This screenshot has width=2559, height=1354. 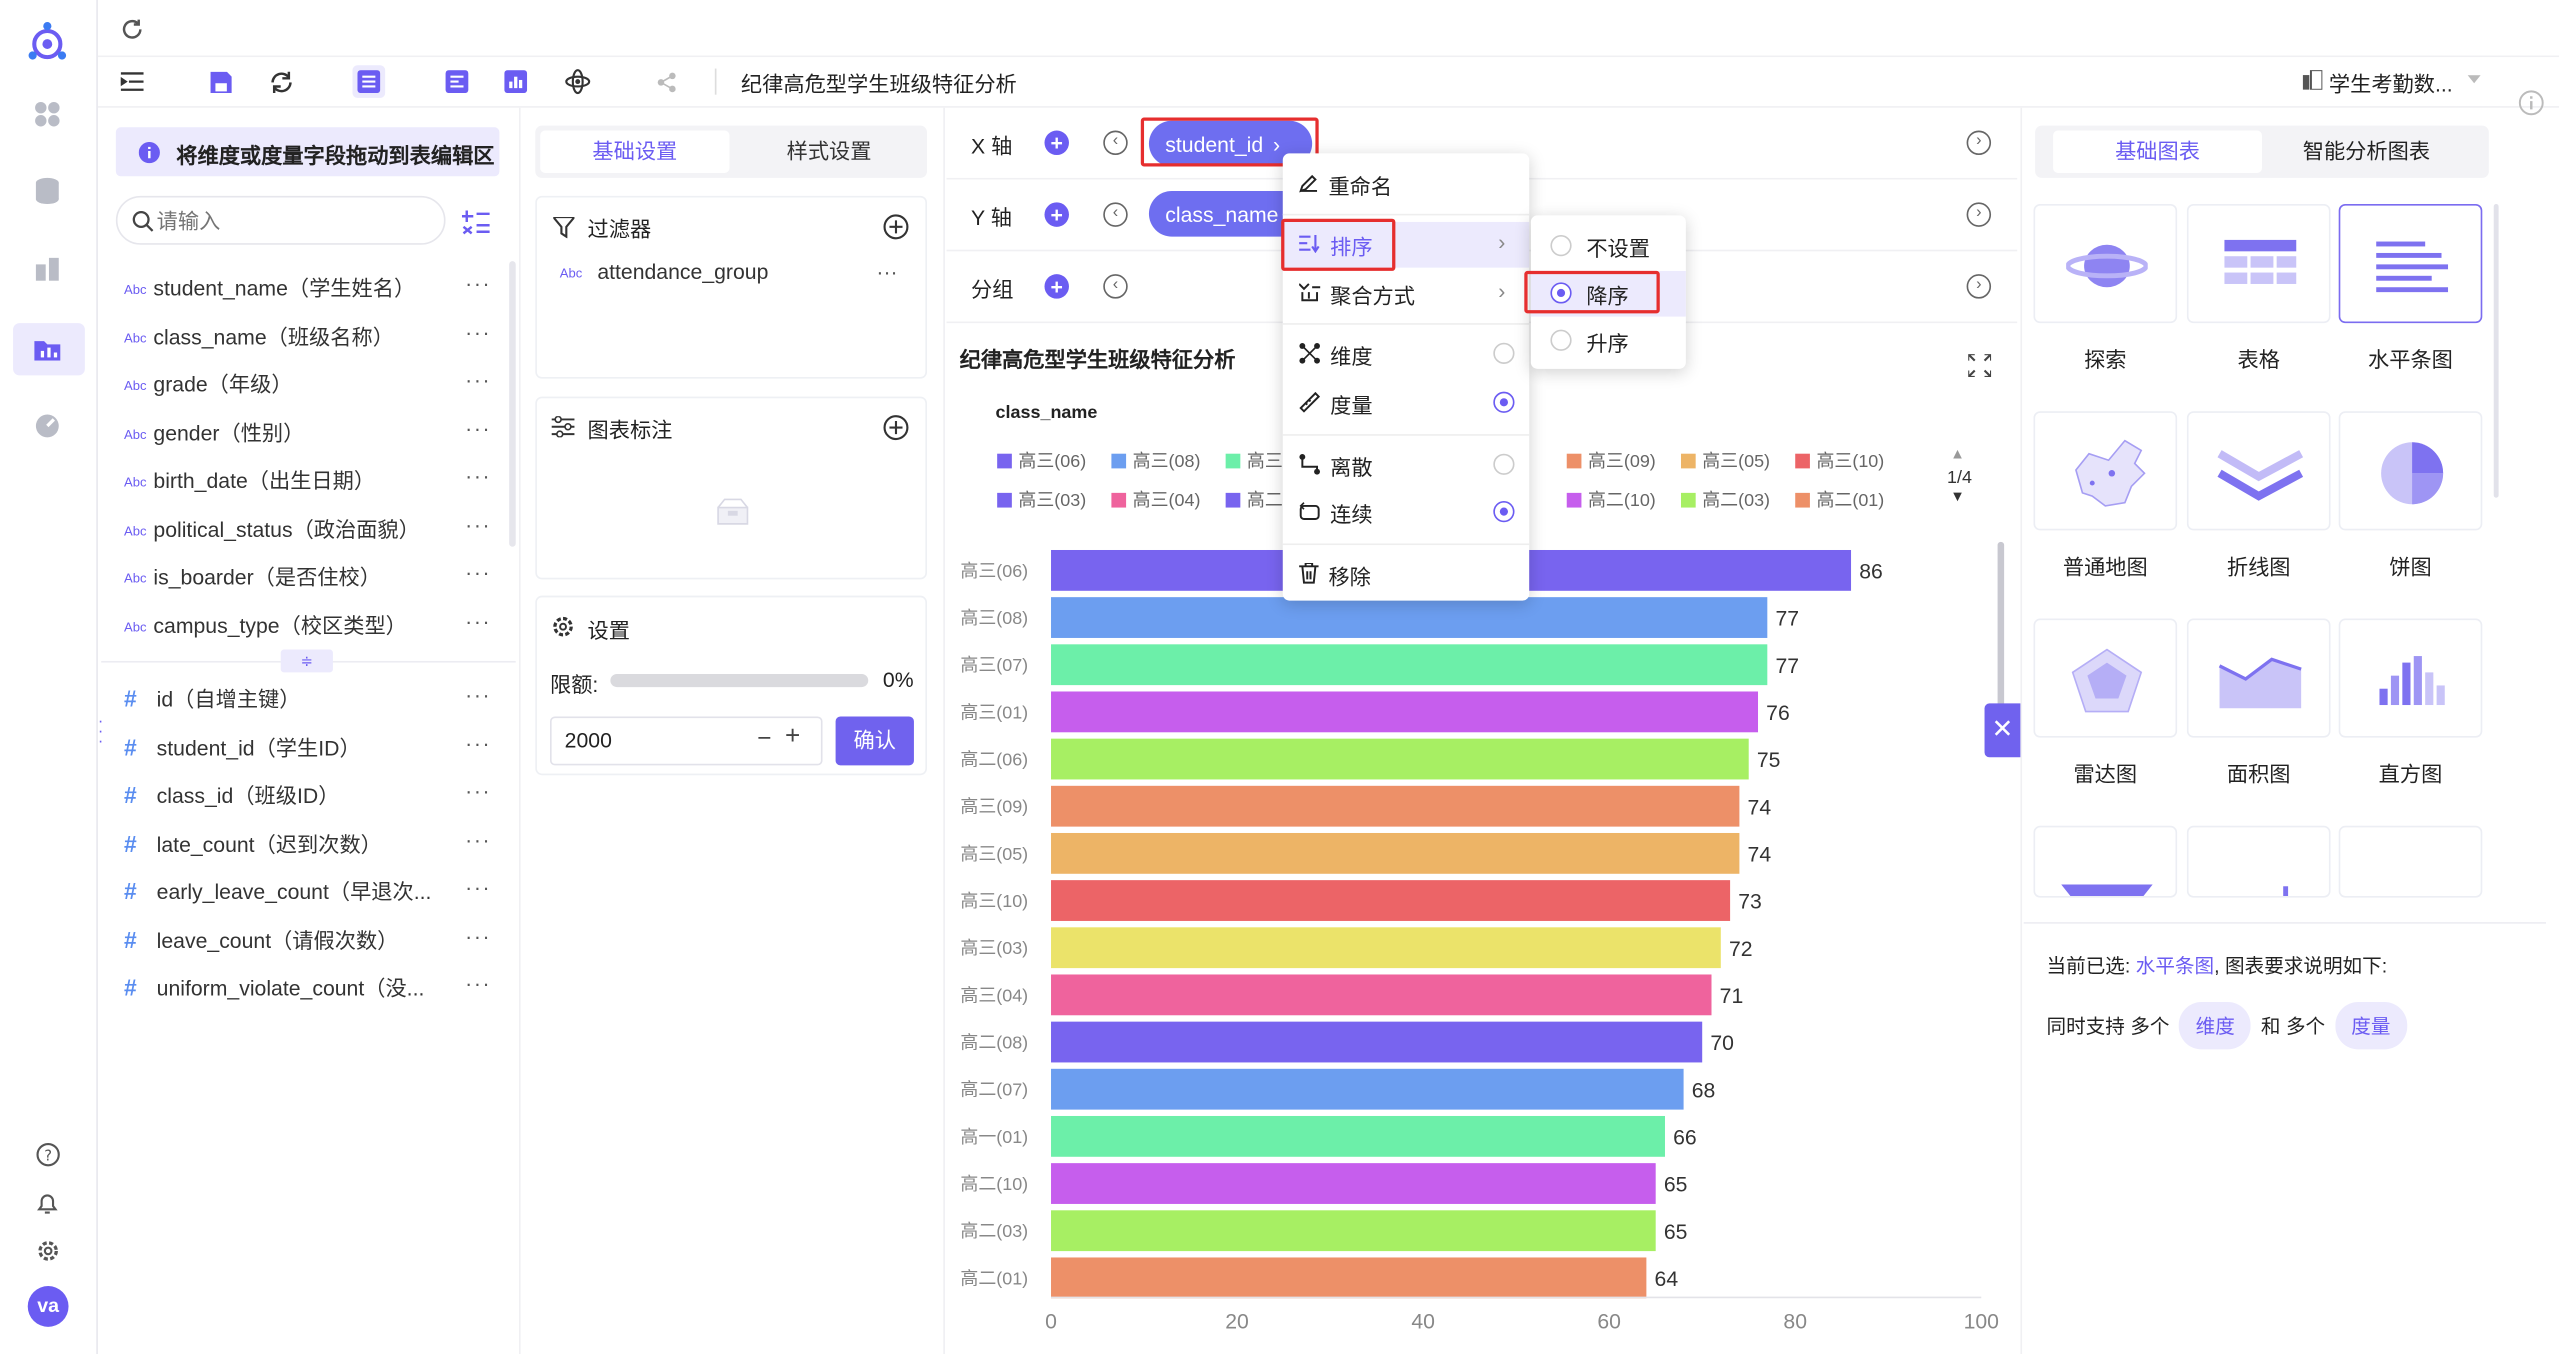 I want to click on collapse-panel-icon, so click(x=132, y=81).